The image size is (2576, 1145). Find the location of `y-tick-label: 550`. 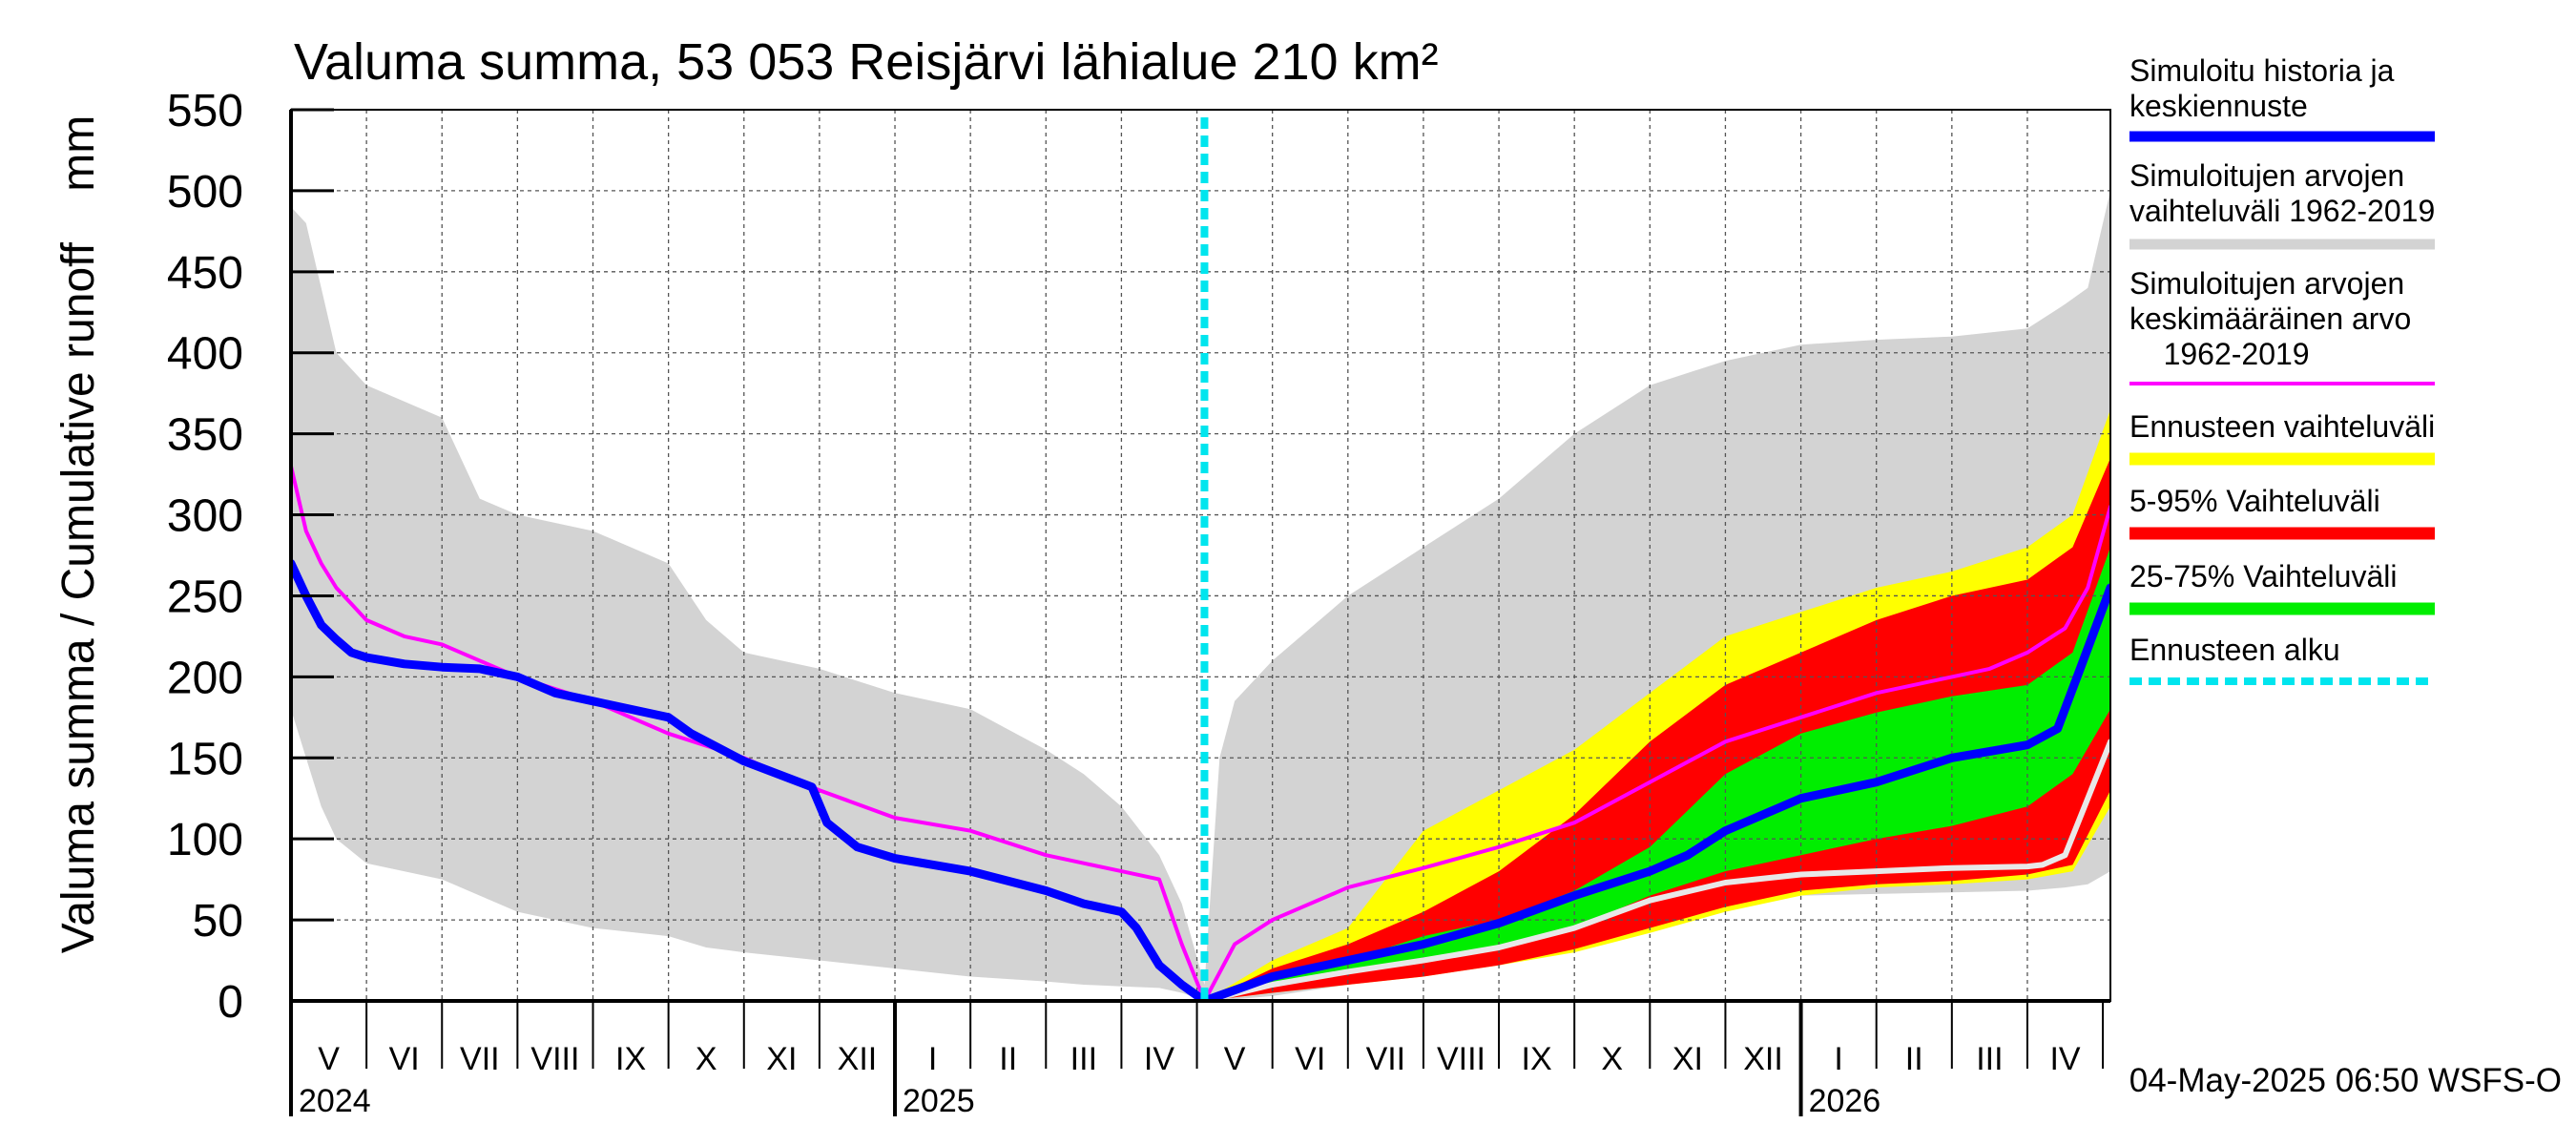

y-tick-label: 550 is located at coordinates (205, 111).